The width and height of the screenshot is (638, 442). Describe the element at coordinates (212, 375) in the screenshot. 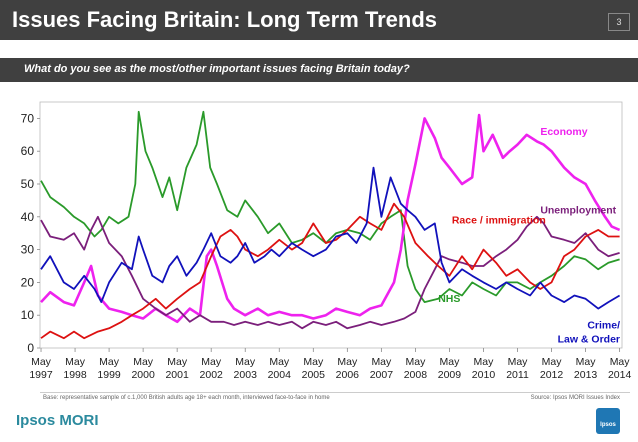

I see `x-tick-label-year-2002: 2002` at that location.